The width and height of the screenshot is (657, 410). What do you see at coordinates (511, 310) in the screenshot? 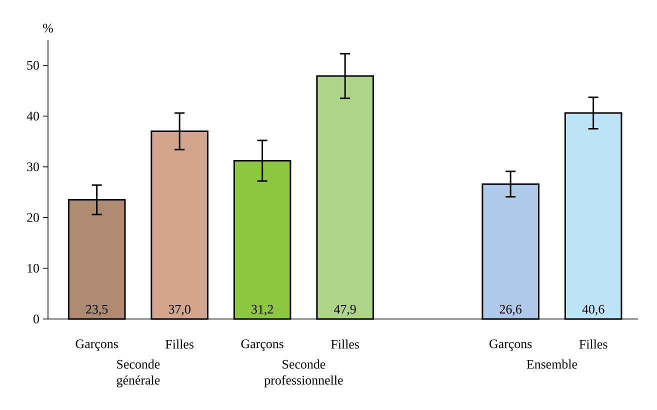
I see `data-label: 26,6` at bounding box center [511, 310].